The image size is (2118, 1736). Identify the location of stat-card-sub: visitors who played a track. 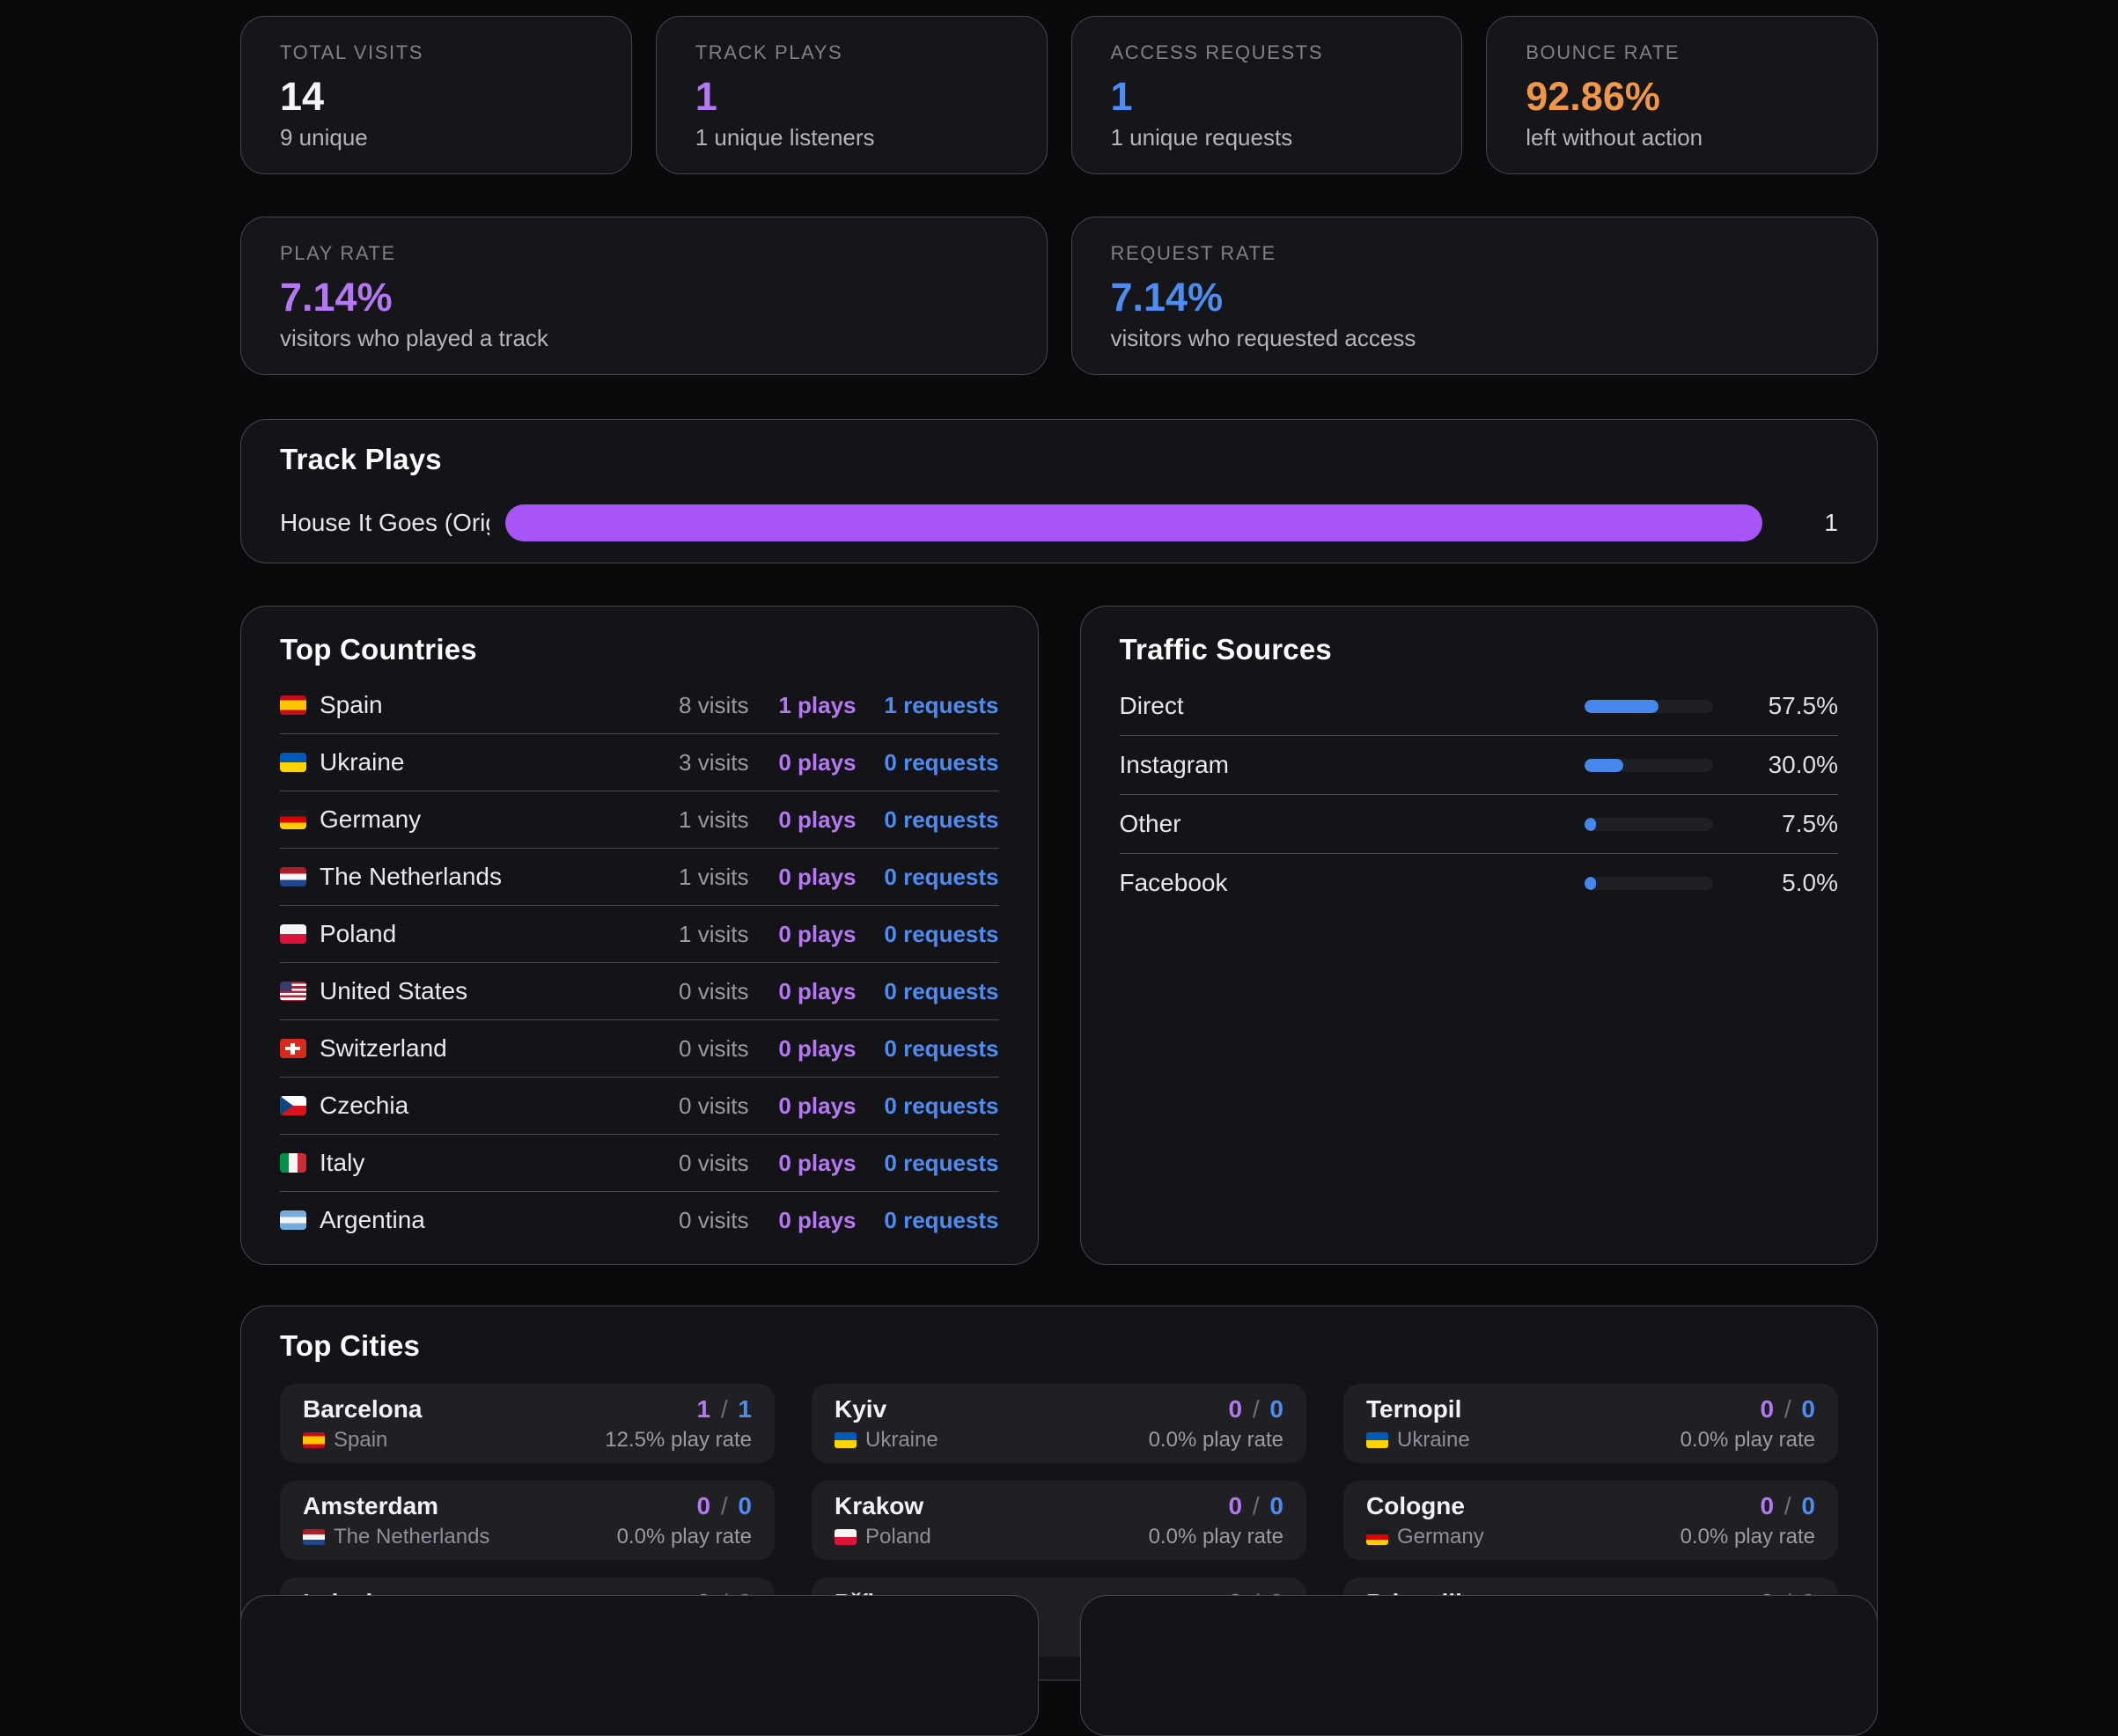
(414, 338).